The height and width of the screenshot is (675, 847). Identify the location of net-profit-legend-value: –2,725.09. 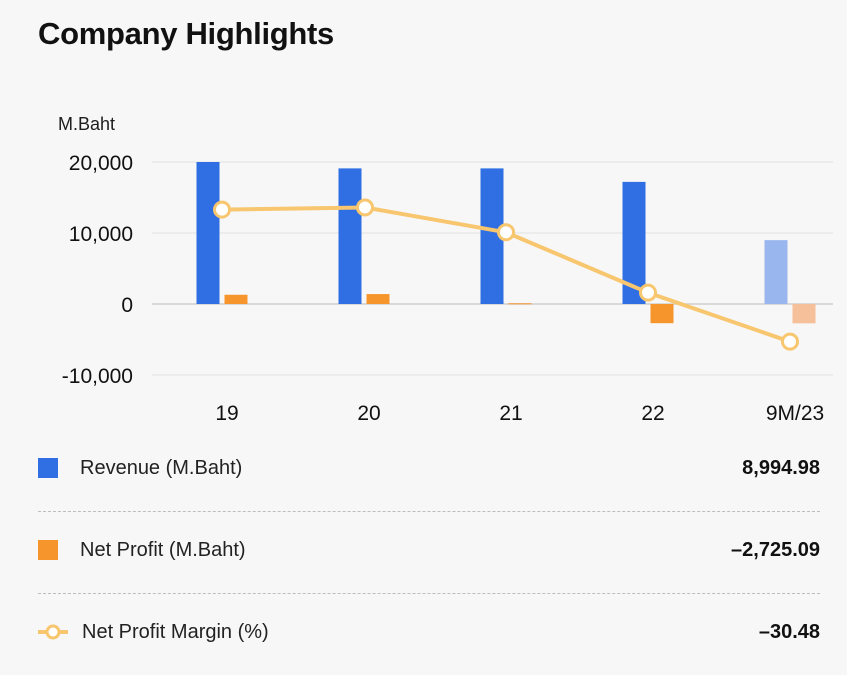
(775, 550).